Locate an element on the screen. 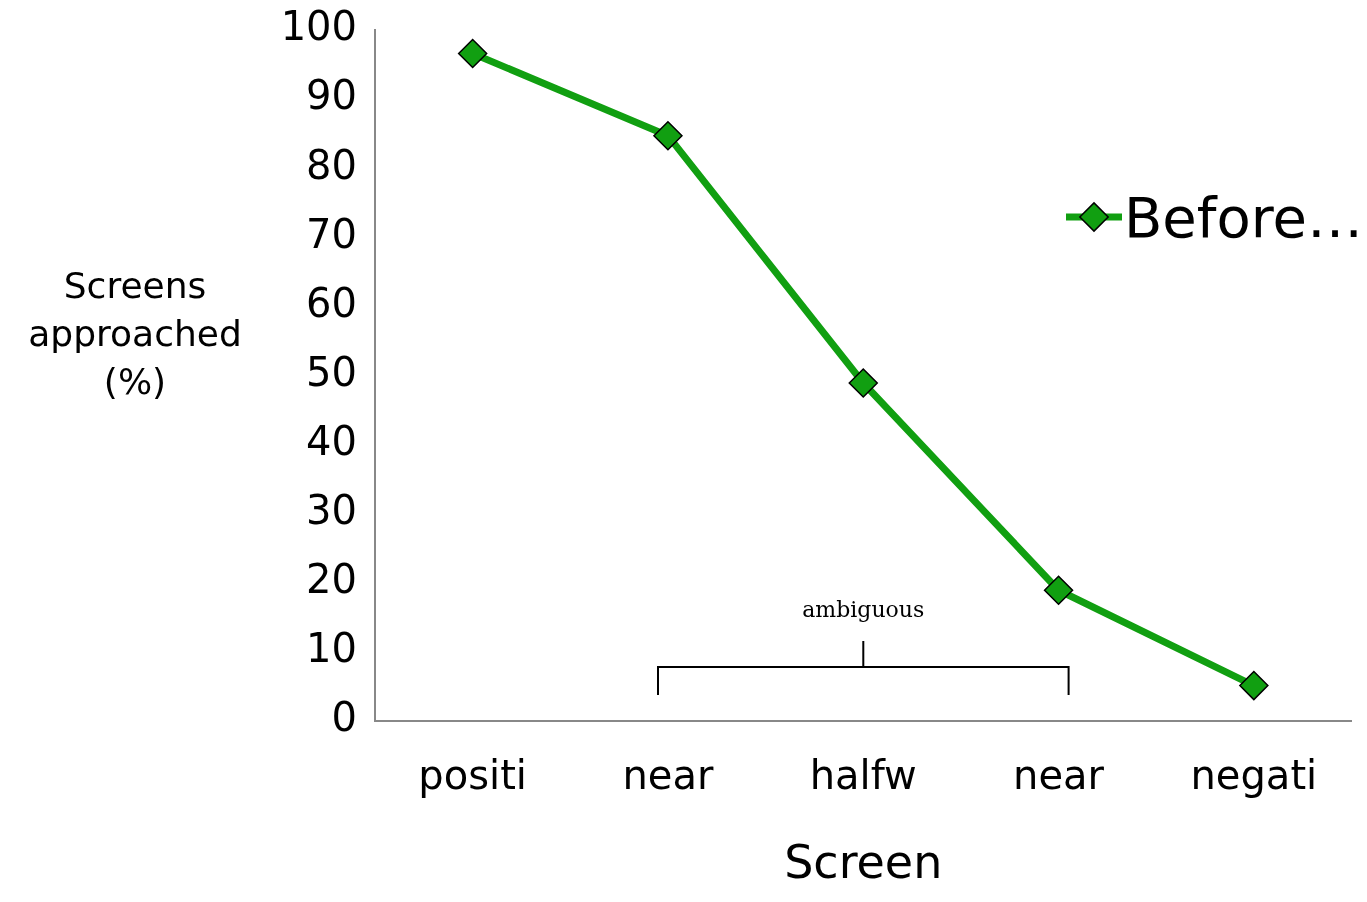 This screenshot has width=1367, height=902. y-tick-label: 20 is located at coordinates (331, 579).